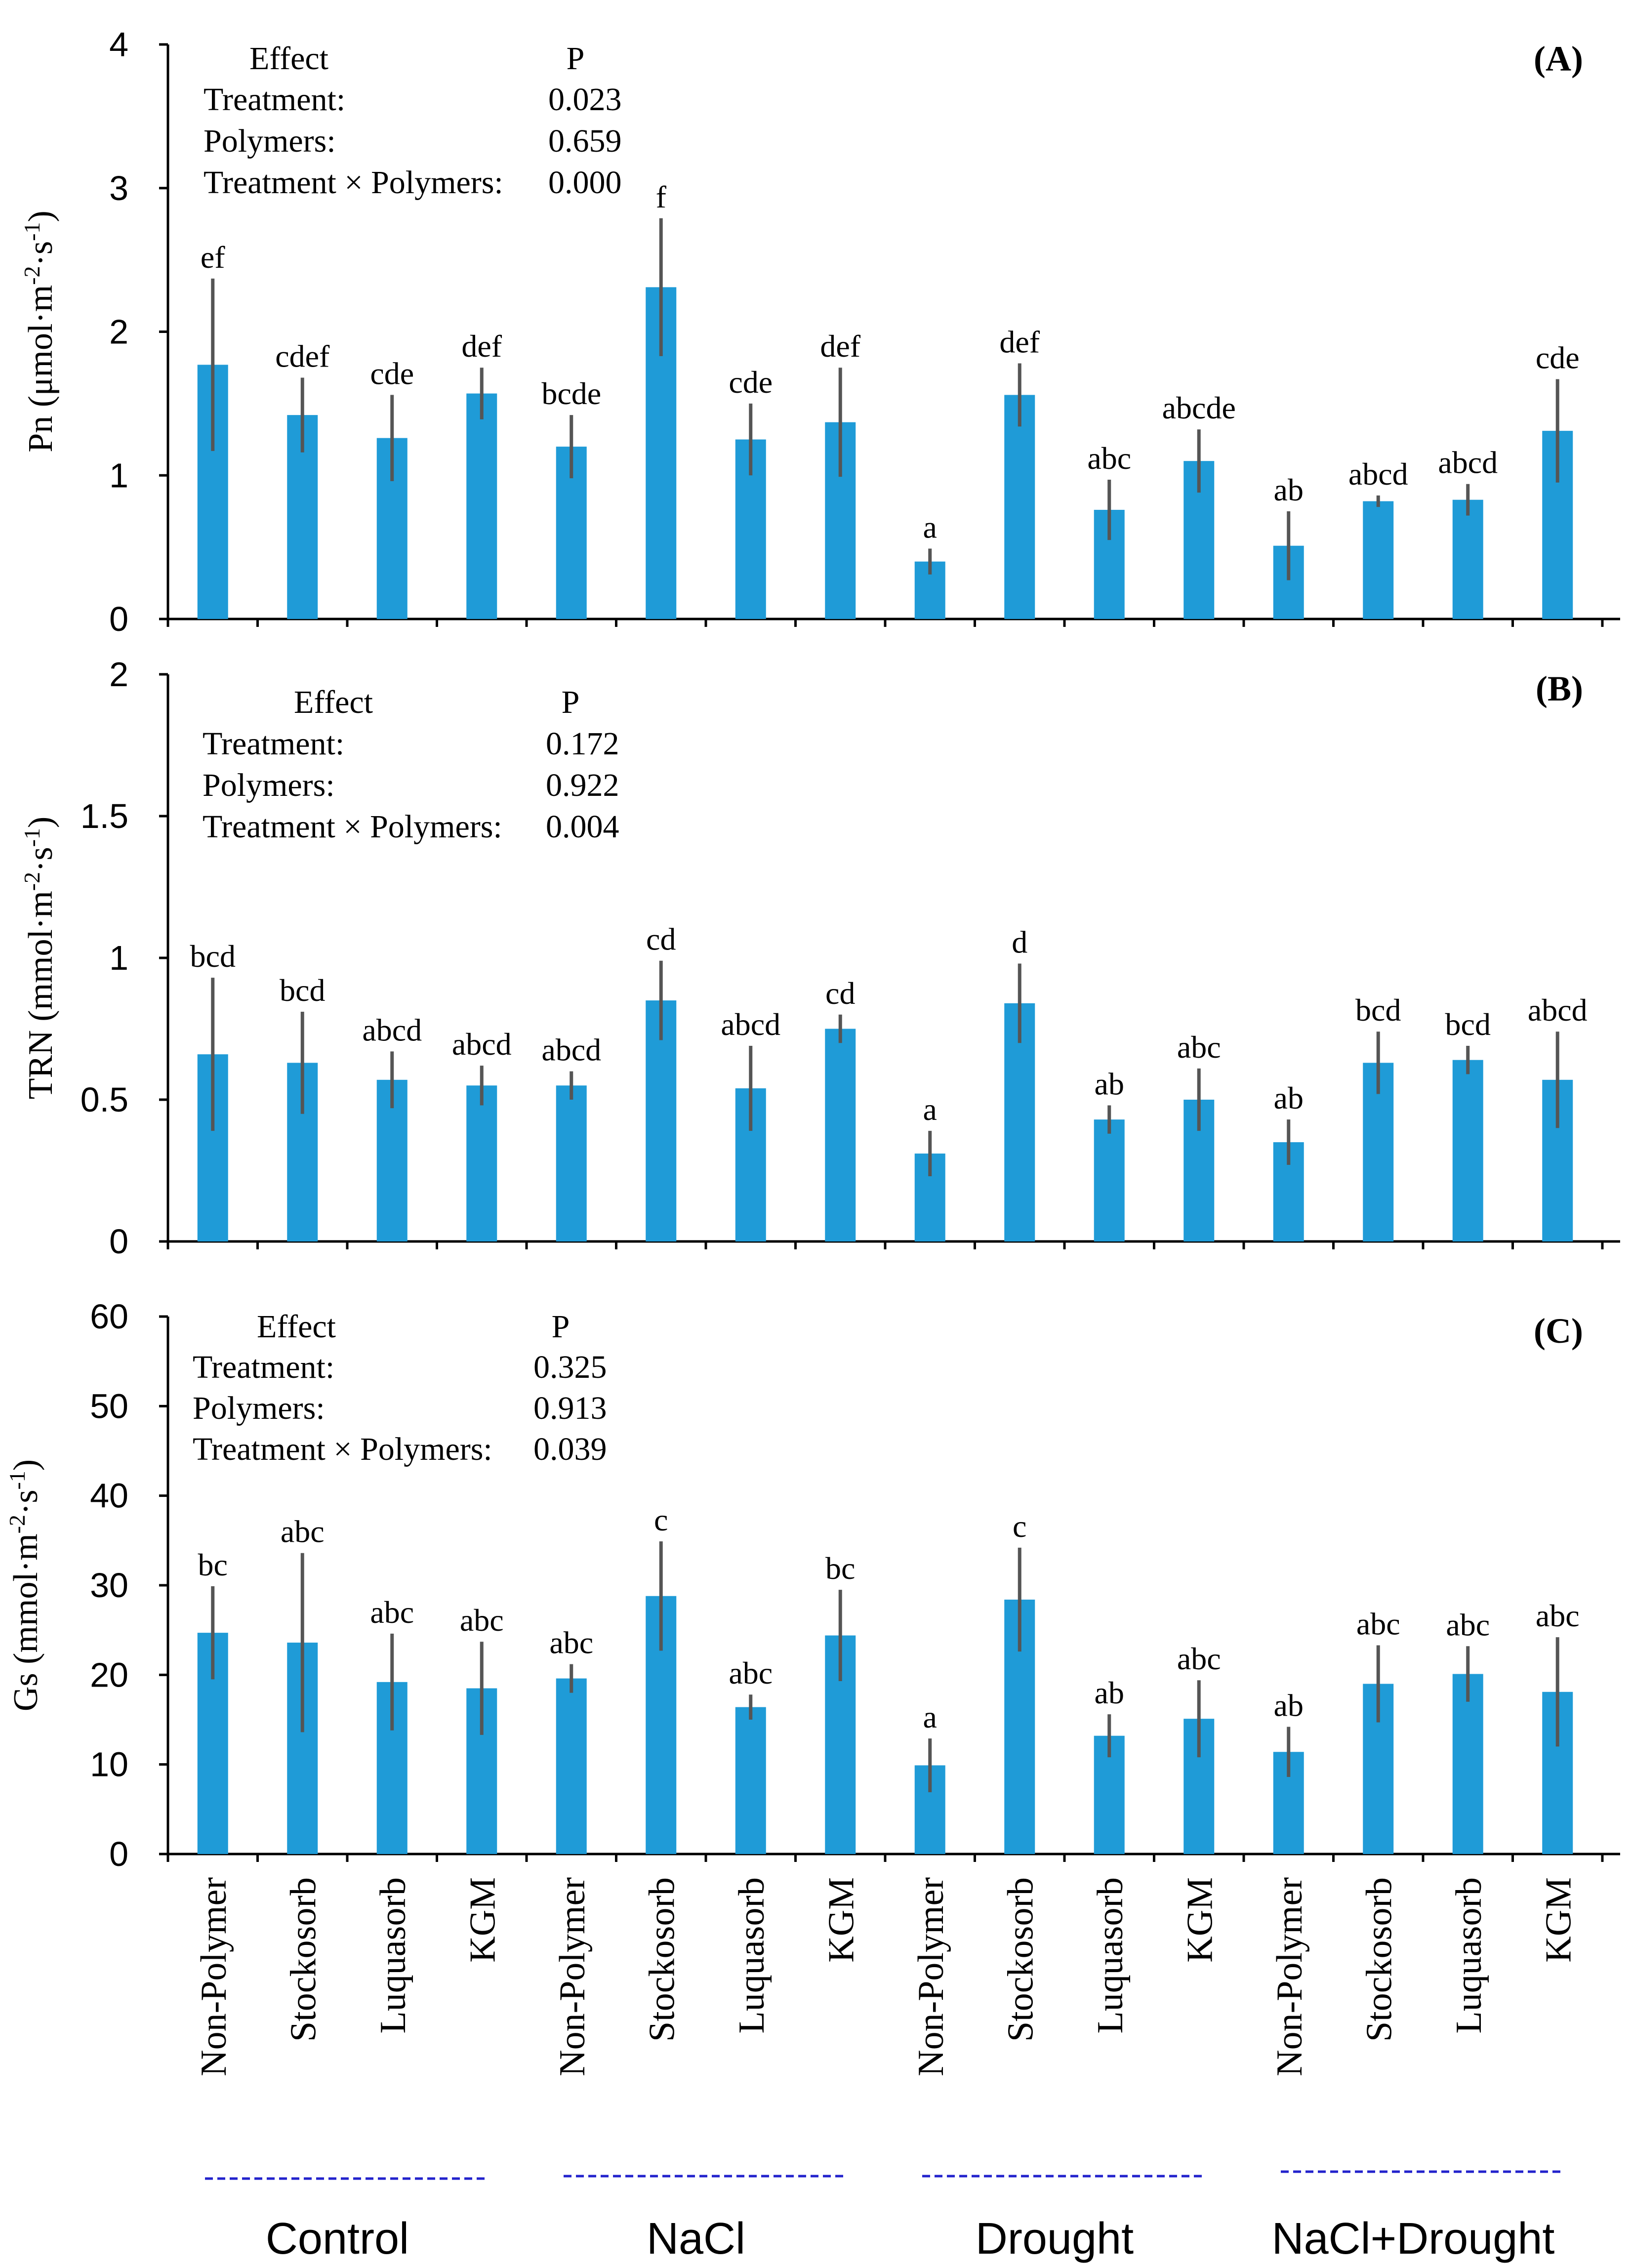 Image resolution: width=1631 pixels, height=2268 pixels. What do you see at coordinates (662, 196) in the screenshot?
I see `significance-letter: f` at bounding box center [662, 196].